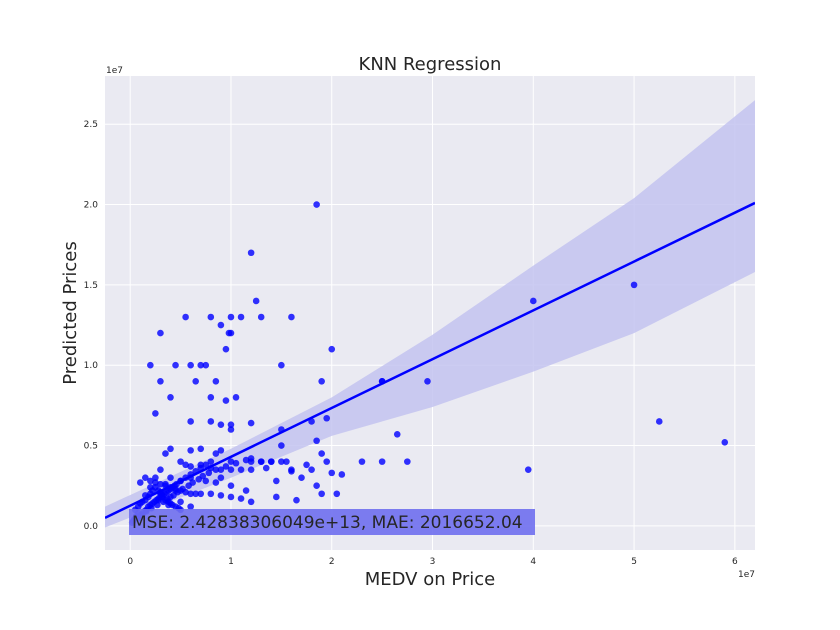  Describe the element at coordinates (91, 447) in the screenshot. I see `y-tick-label: 0.5` at that location.